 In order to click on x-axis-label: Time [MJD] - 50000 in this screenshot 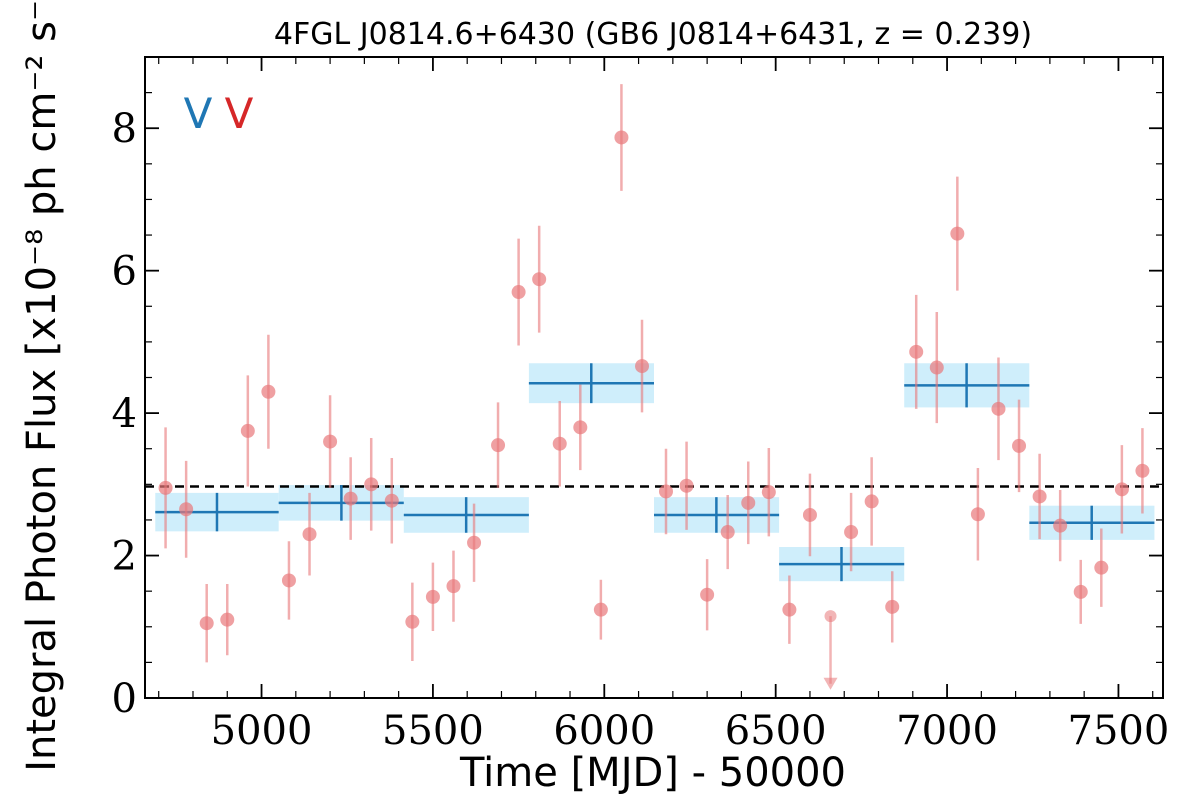, I will do `click(652, 773)`.